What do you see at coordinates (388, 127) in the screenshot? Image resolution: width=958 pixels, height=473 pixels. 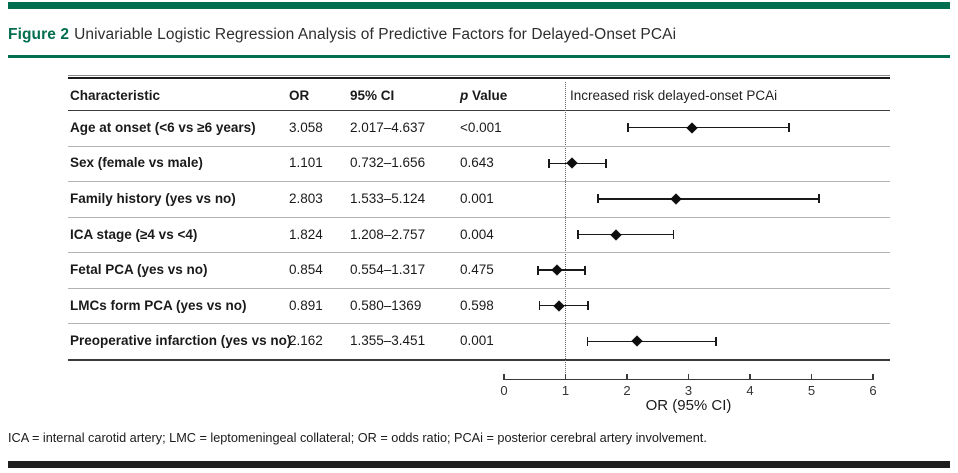 I see `row-ci: 2.017–4.637` at bounding box center [388, 127].